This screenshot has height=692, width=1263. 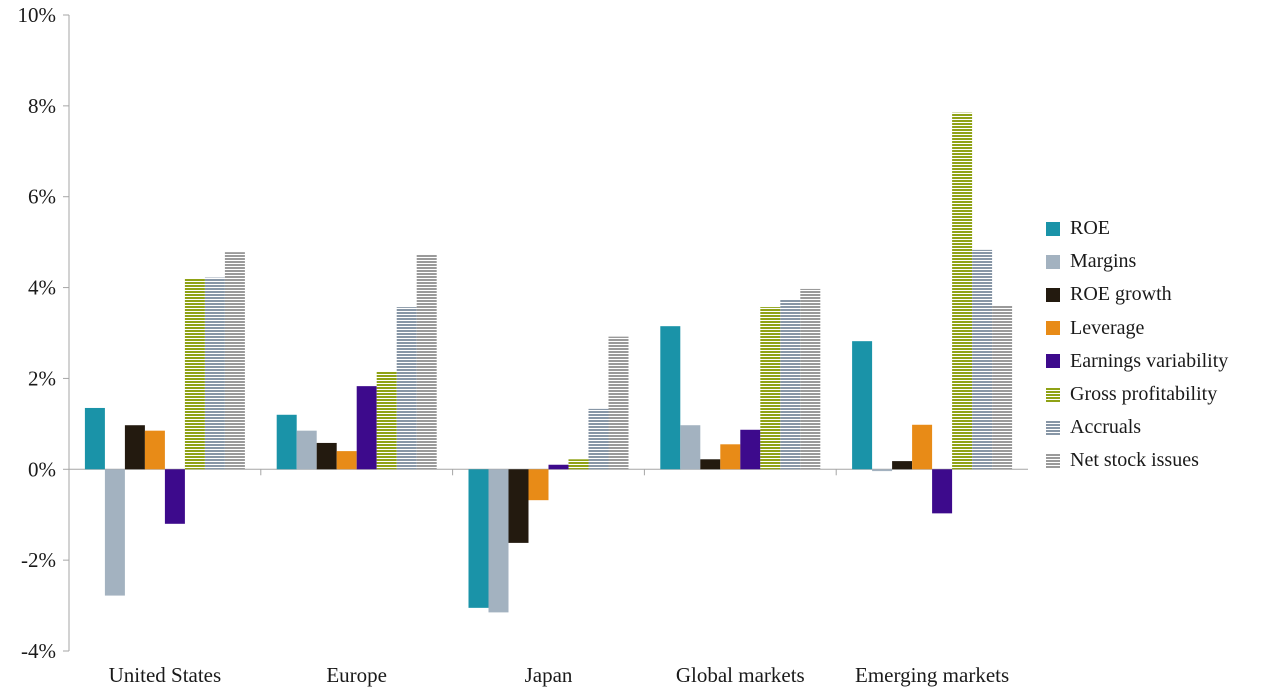 I want to click on legend-label: Margins, so click(x=1103, y=261).